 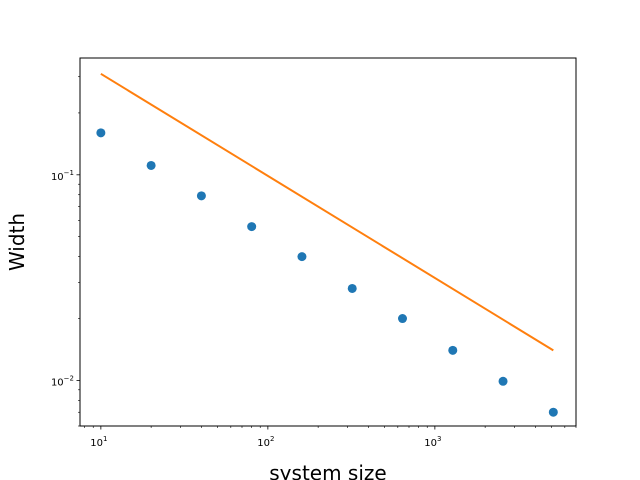 I want to click on x-axis-ticks: 10¹ 10² 10³, so click(x=330, y=437).